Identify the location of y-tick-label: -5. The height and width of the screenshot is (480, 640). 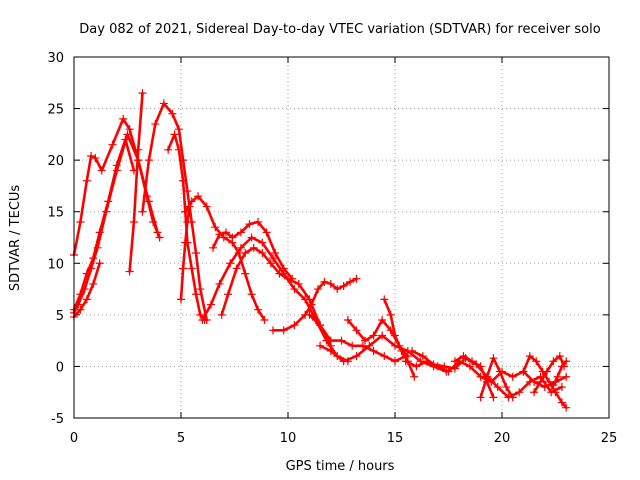
(57, 419).